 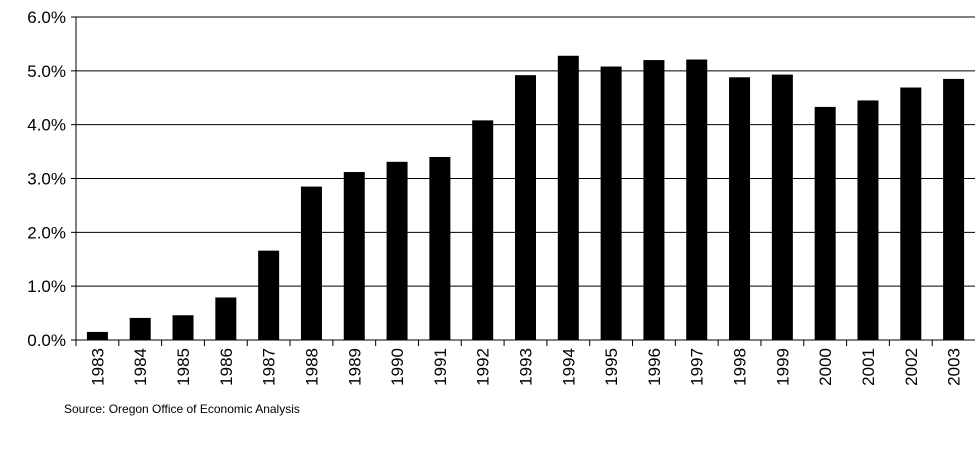 I want to click on x-tick-label: 1992, so click(x=483, y=367).